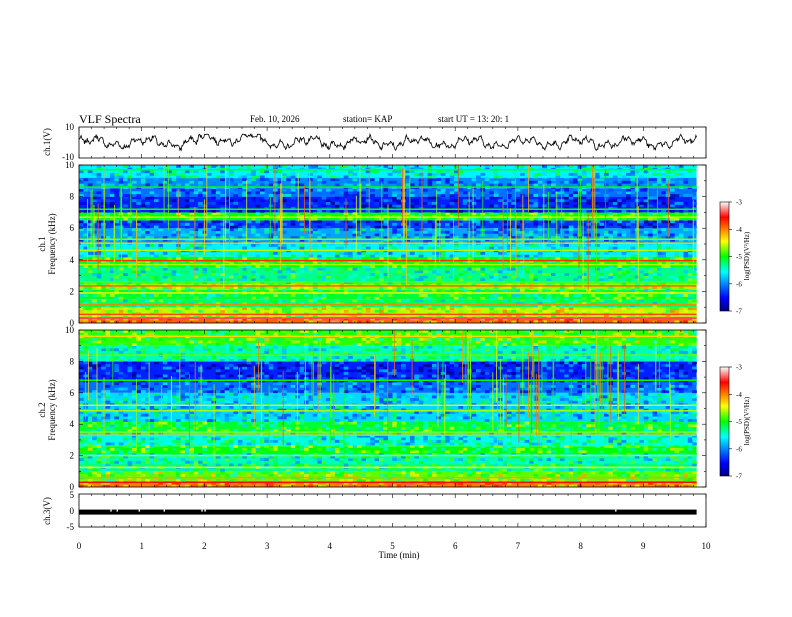 Image resolution: width=792 pixels, height=617 pixels. I want to click on start-time-label: start UT = 13: 20: 1, so click(473, 119).